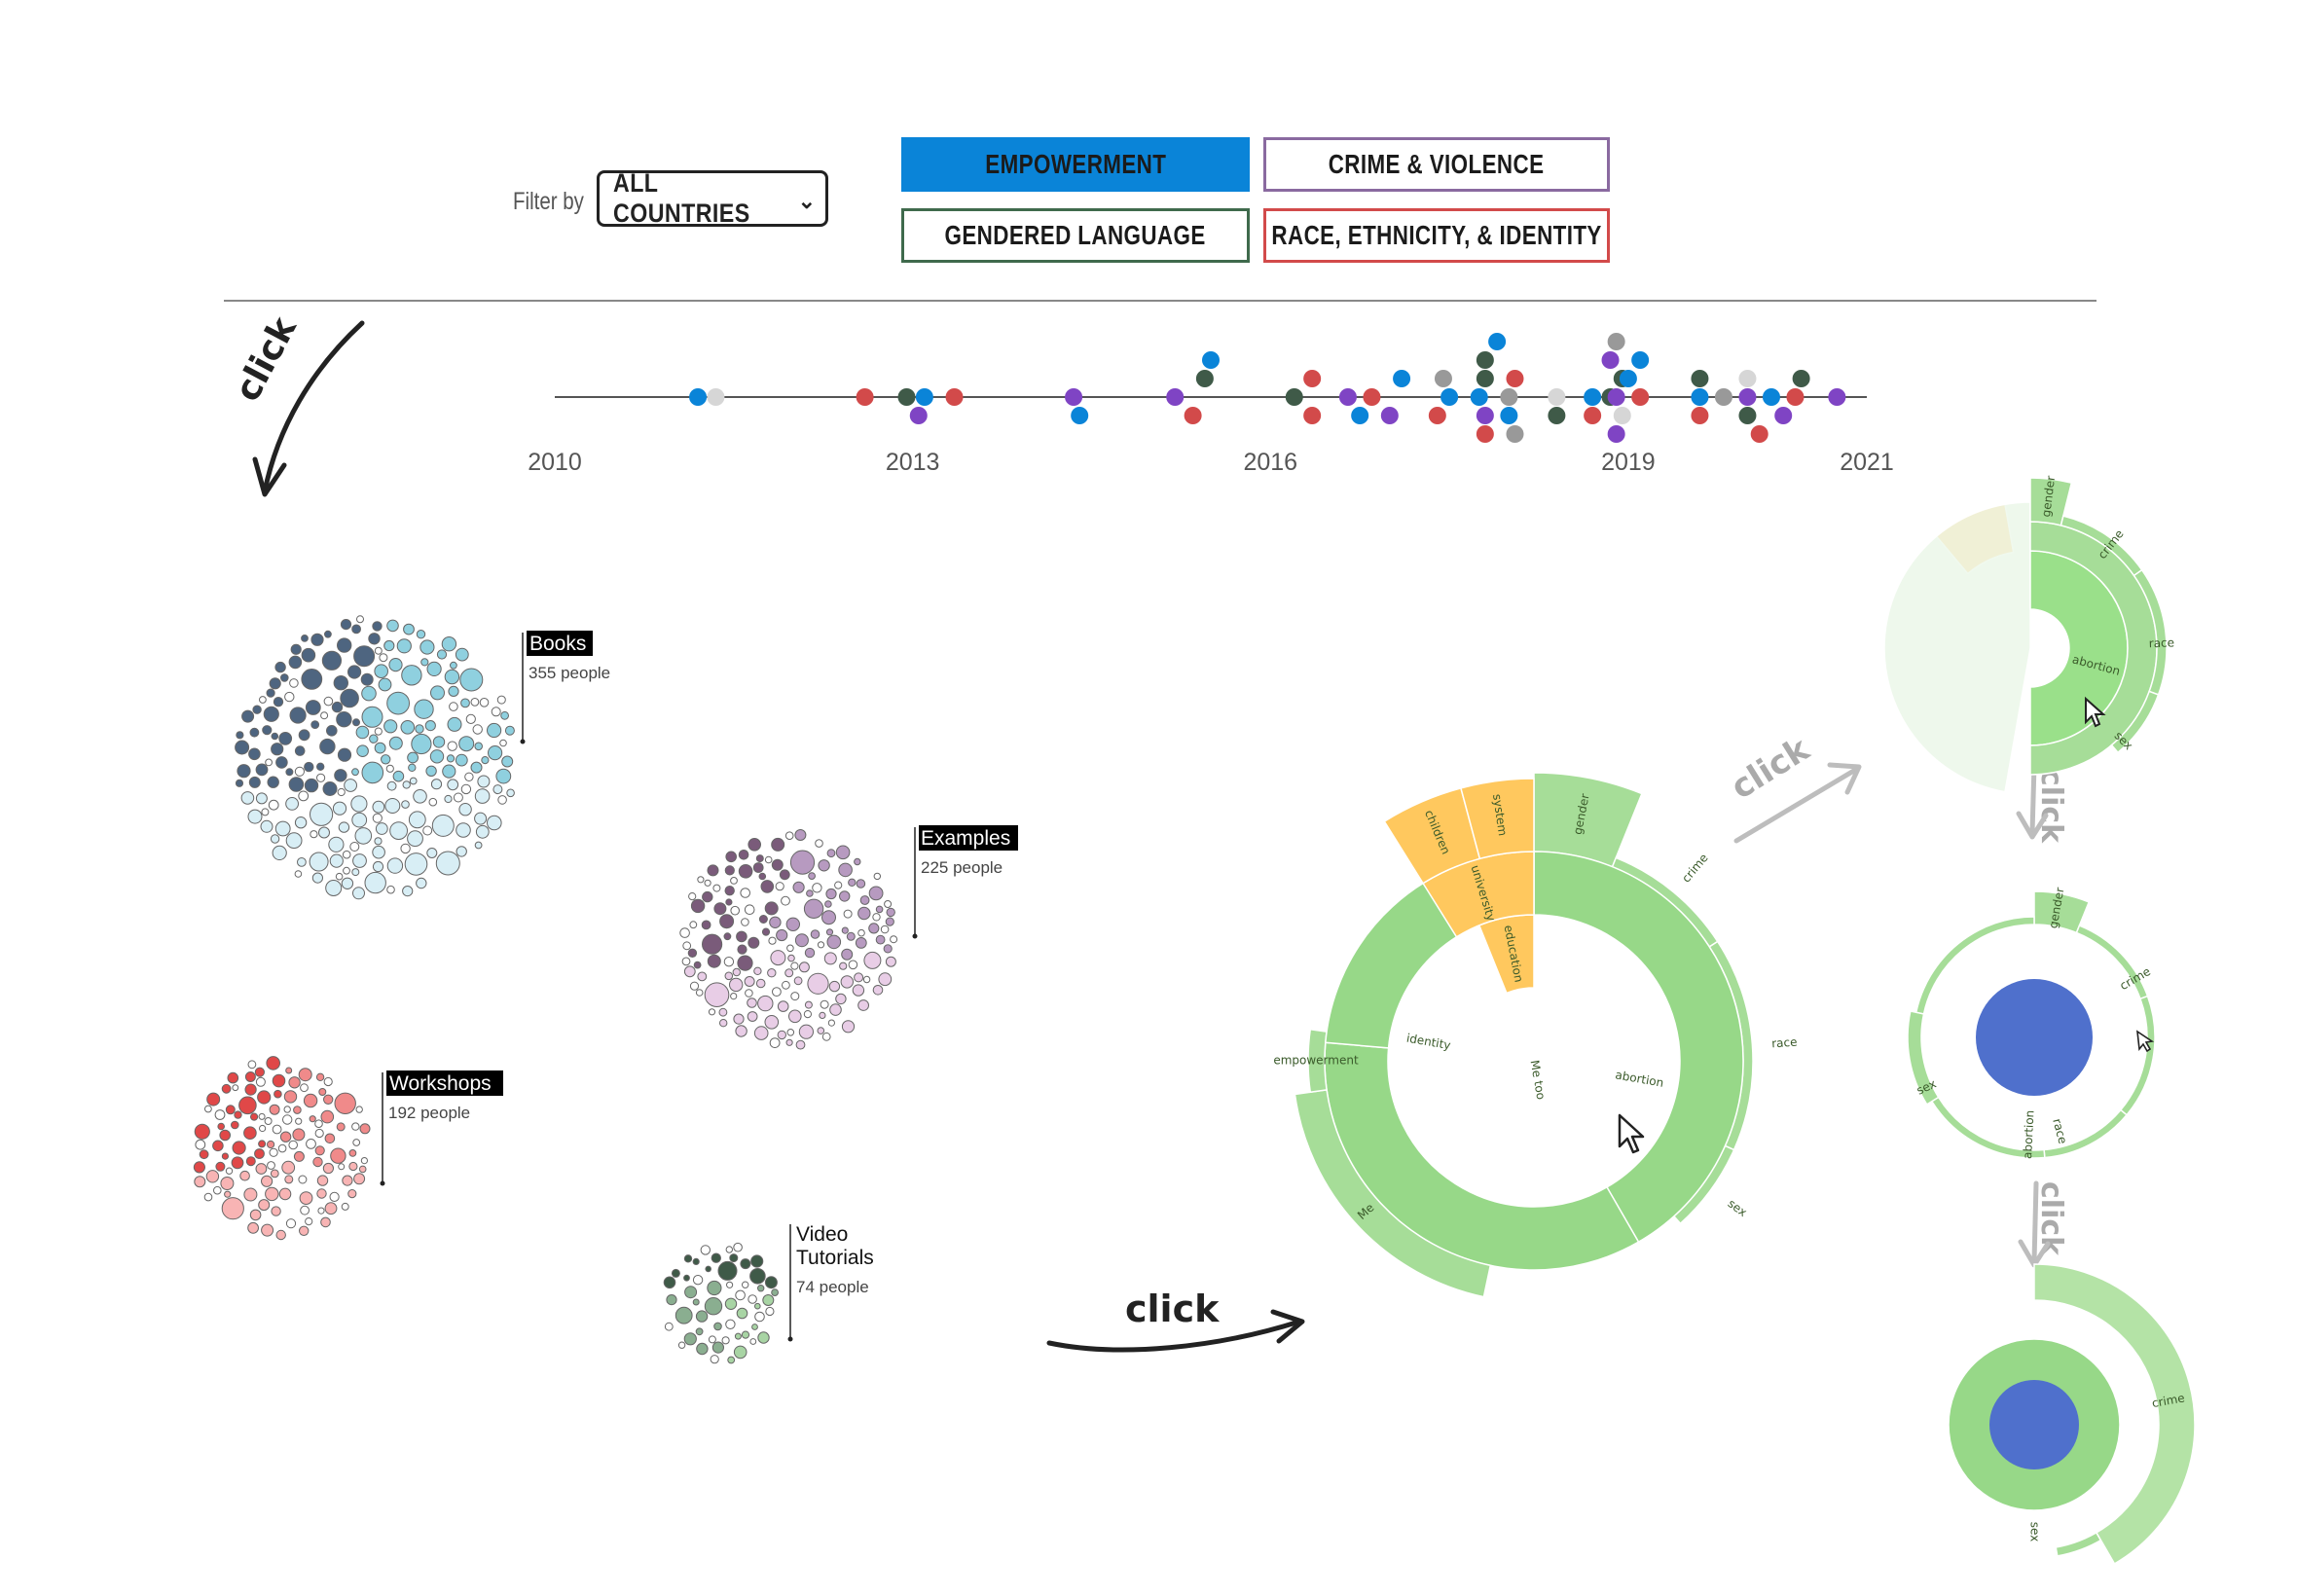 Image resolution: width=2297 pixels, height=1596 pixels. What do you see at coordinates (2072, 1414) in the screenshot?
I see `sunburst-zoom-step-3: crime sex` at bounding box center [2072, 1414].